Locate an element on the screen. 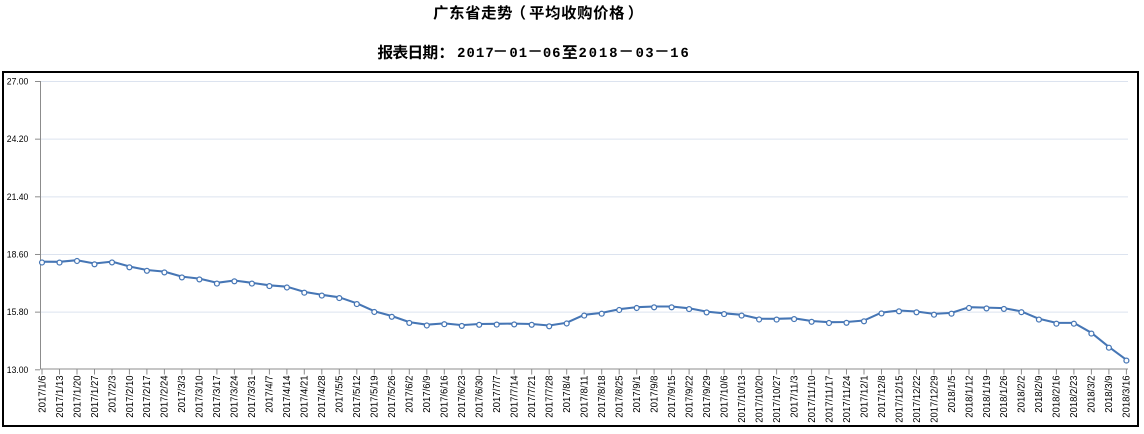  svg-text: 2018/2/16 is located at coordinates (1057, 396).